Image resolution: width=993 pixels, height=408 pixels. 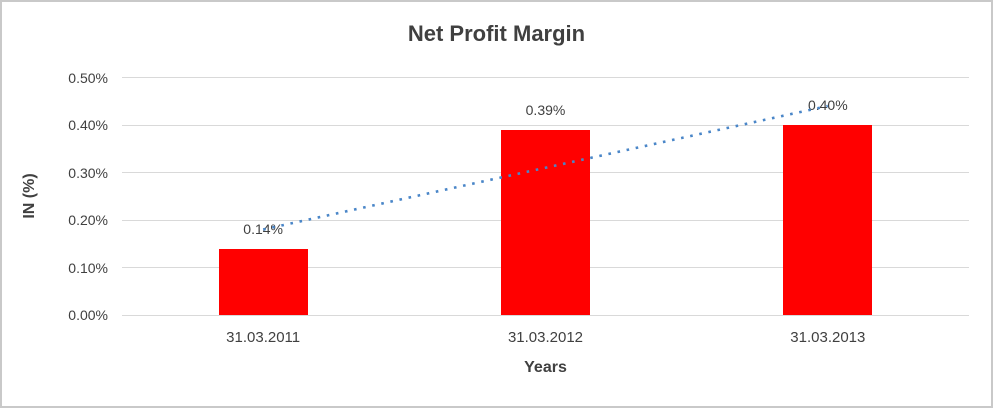 I want to click on data-label: 0.14%, so click(x=263, y=228).